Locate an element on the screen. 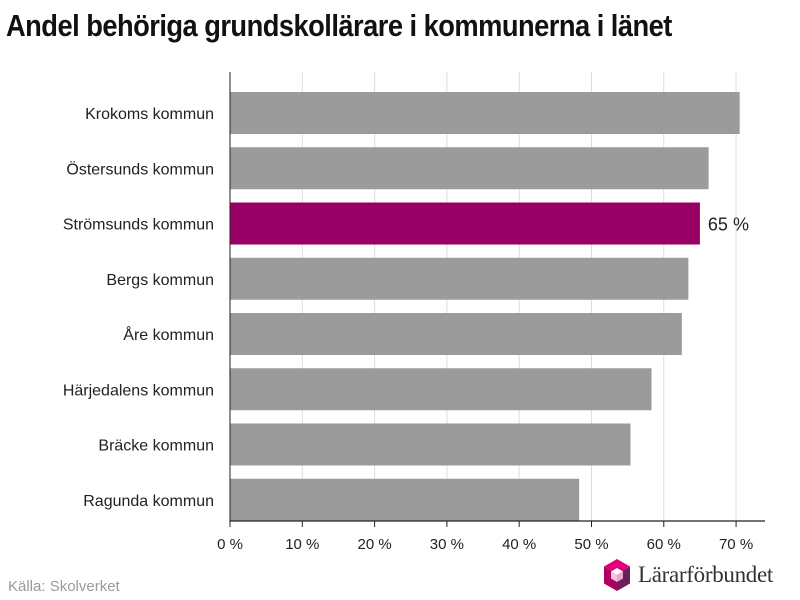 This screenshot has width=800, height=600. category-label-5: Härjedalens kommun is located at coordinates (138, 390).